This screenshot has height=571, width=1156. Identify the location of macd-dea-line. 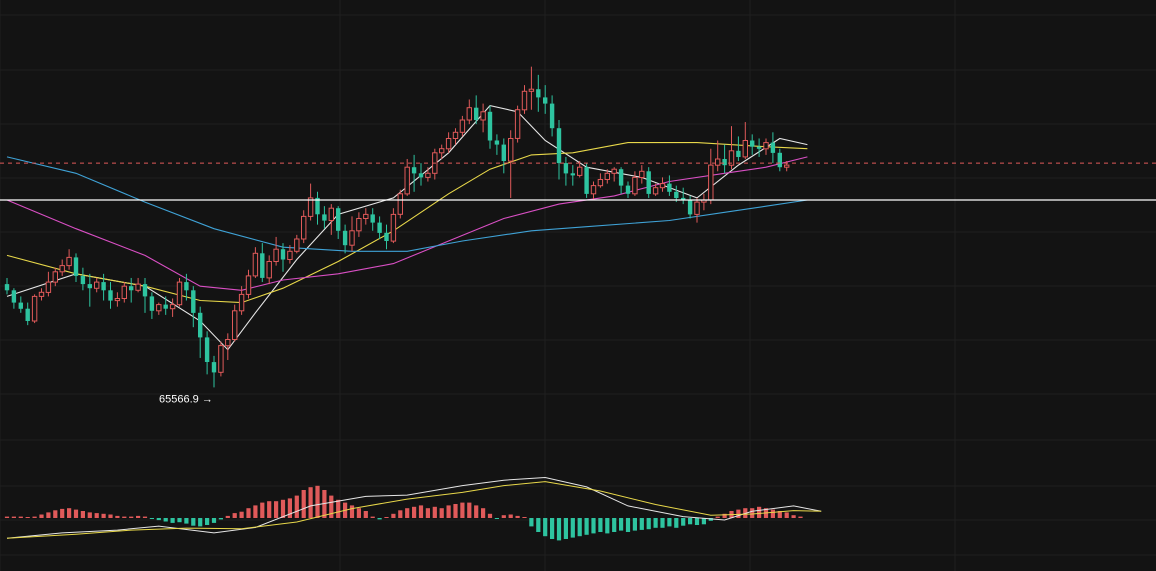
(414, 510).